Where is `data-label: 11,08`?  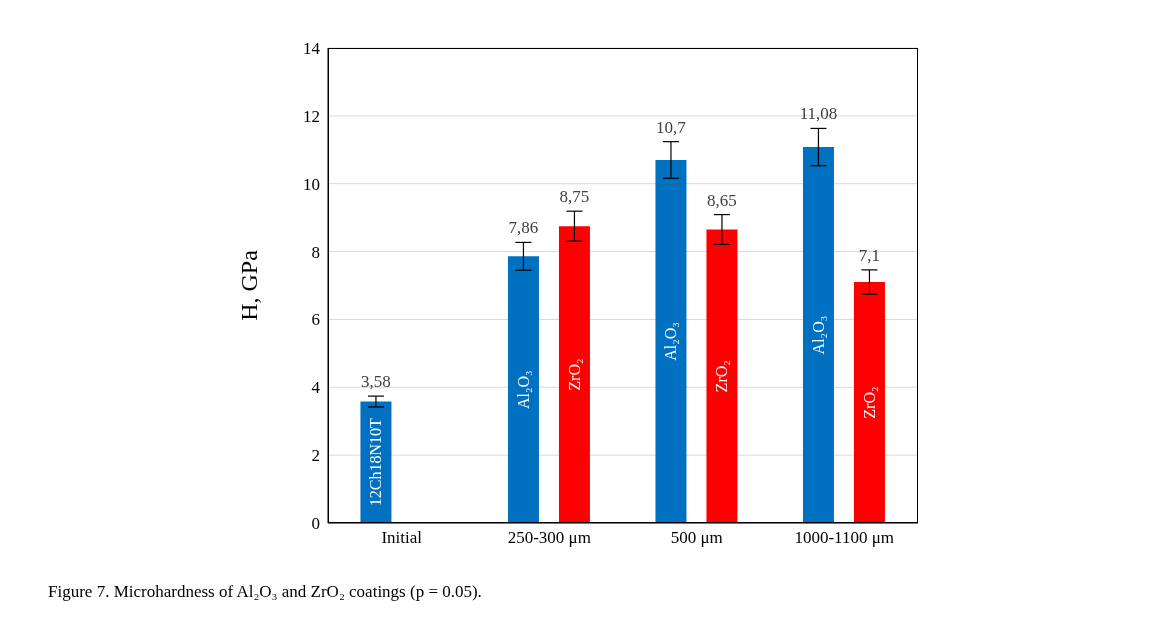
data-label: 11,08 is located at coordinates (818, 114).